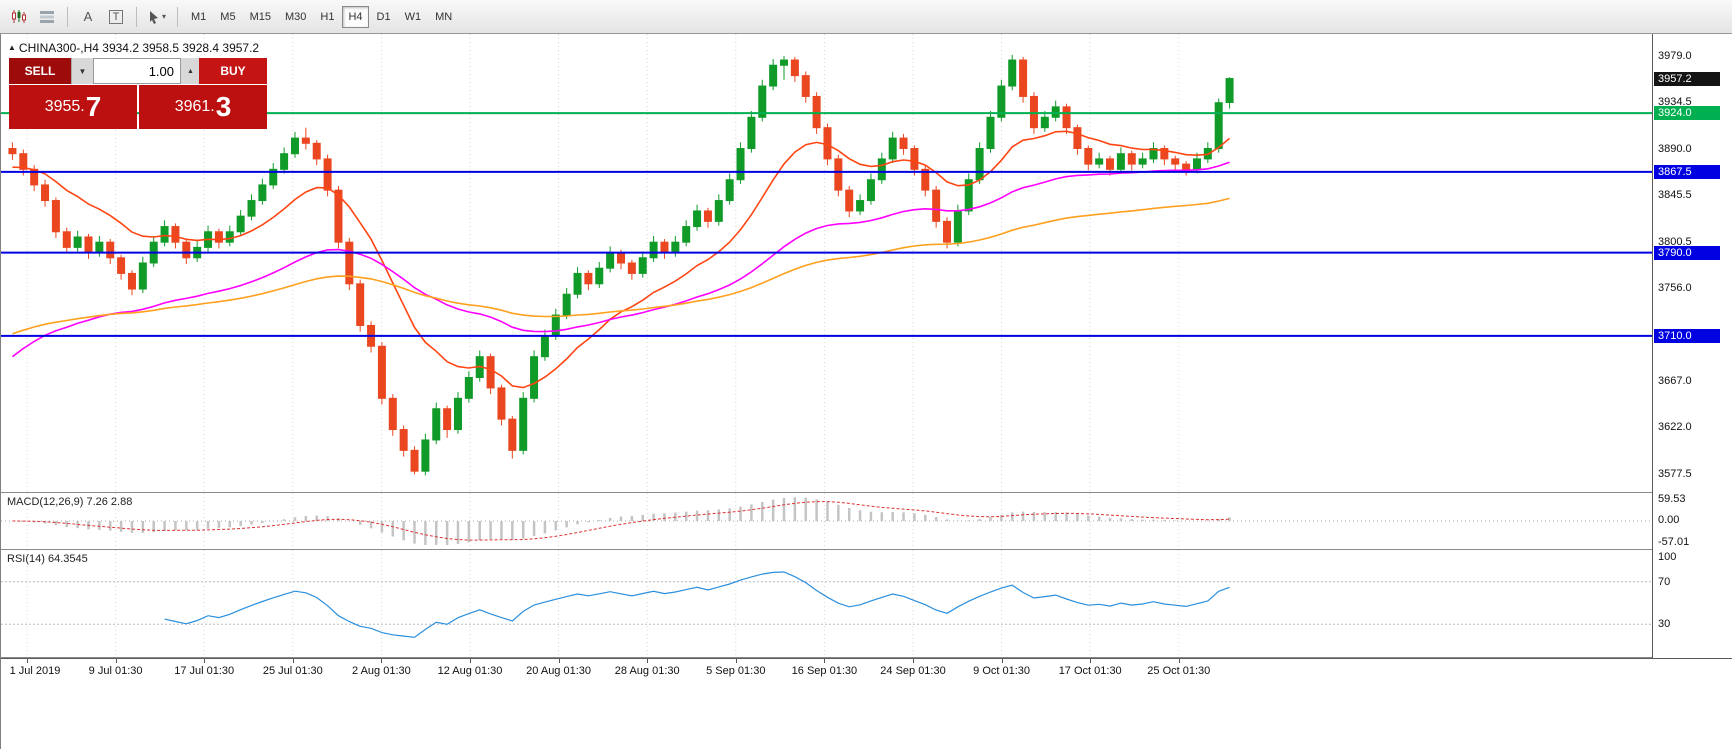  What do you see at coordinates (1687, 335) in the screenshot?
I see `level-price-badge: 3710.0` at bounding box center [1687, 335].